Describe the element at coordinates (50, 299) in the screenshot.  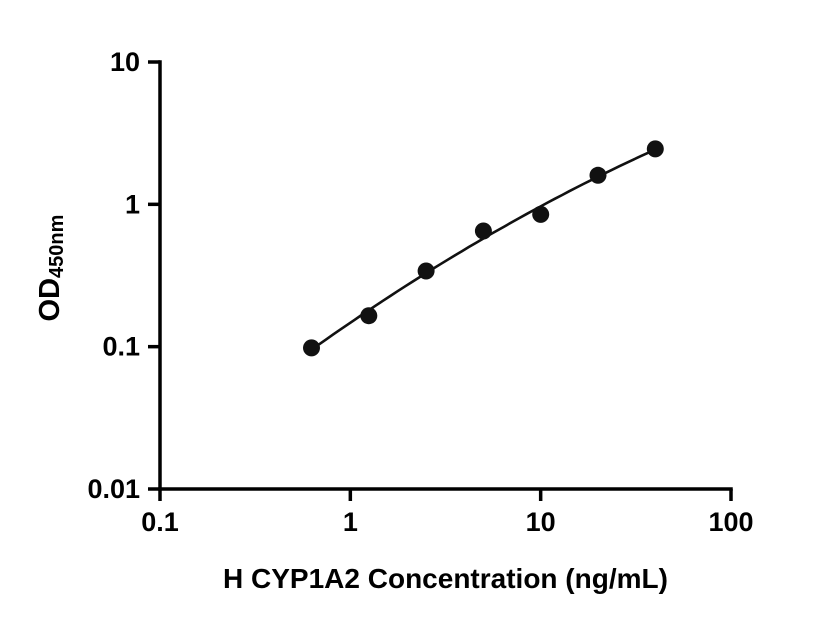
I see `y-axis-title-main: OD` at that location.